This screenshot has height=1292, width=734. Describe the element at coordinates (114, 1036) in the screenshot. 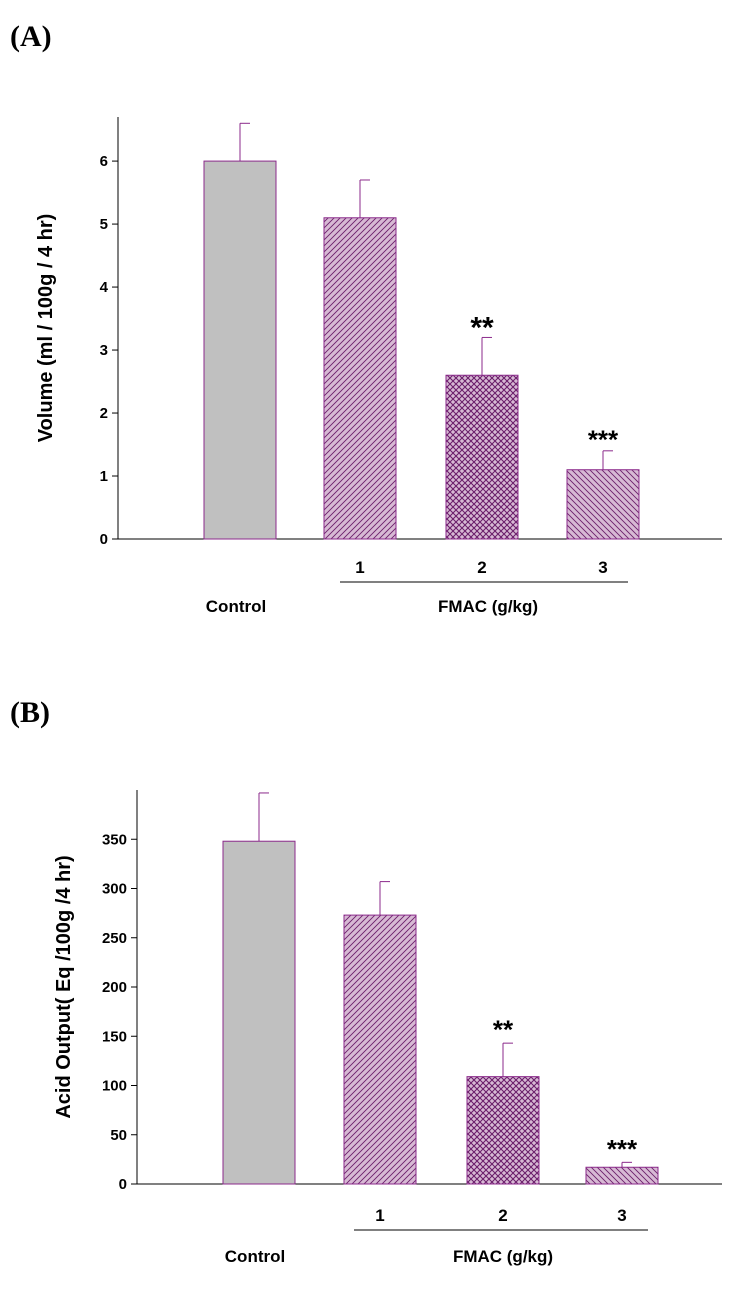

I see `y-tick-label: 150` at that location.